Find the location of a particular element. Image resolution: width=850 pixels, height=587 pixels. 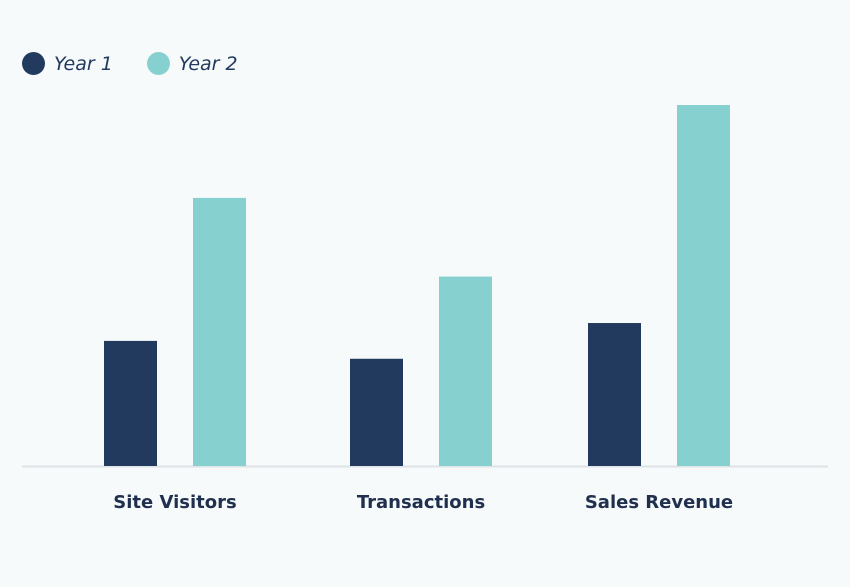

legend-label-year-2: Year 2 is located at coordinates (208, 63).